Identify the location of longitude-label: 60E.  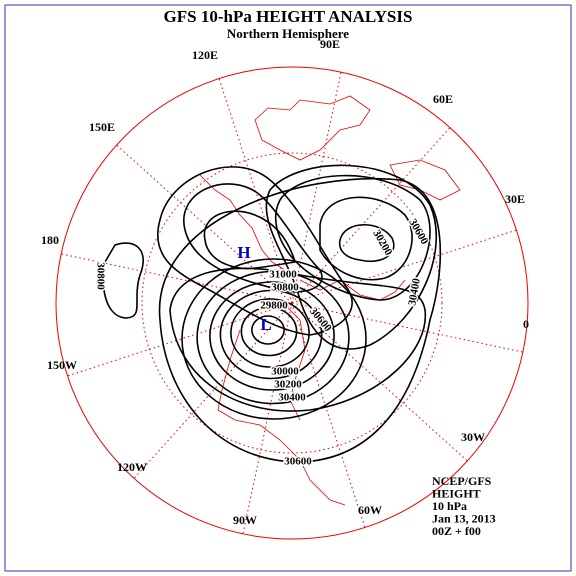
(443, 99).